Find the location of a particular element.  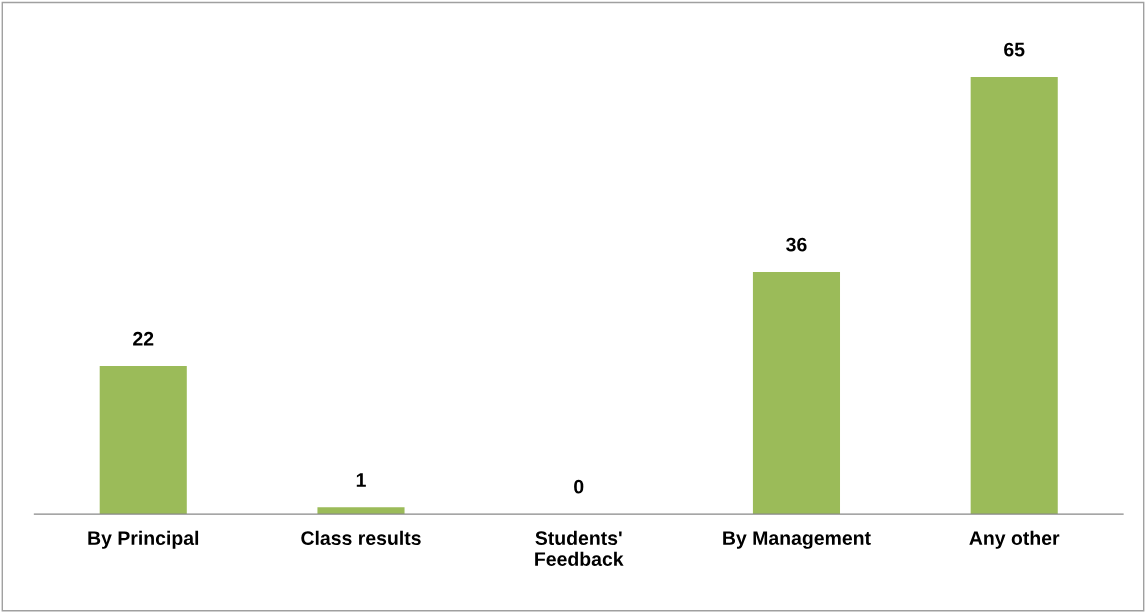

data-label: 65 is located at coordinates (1014, 49).